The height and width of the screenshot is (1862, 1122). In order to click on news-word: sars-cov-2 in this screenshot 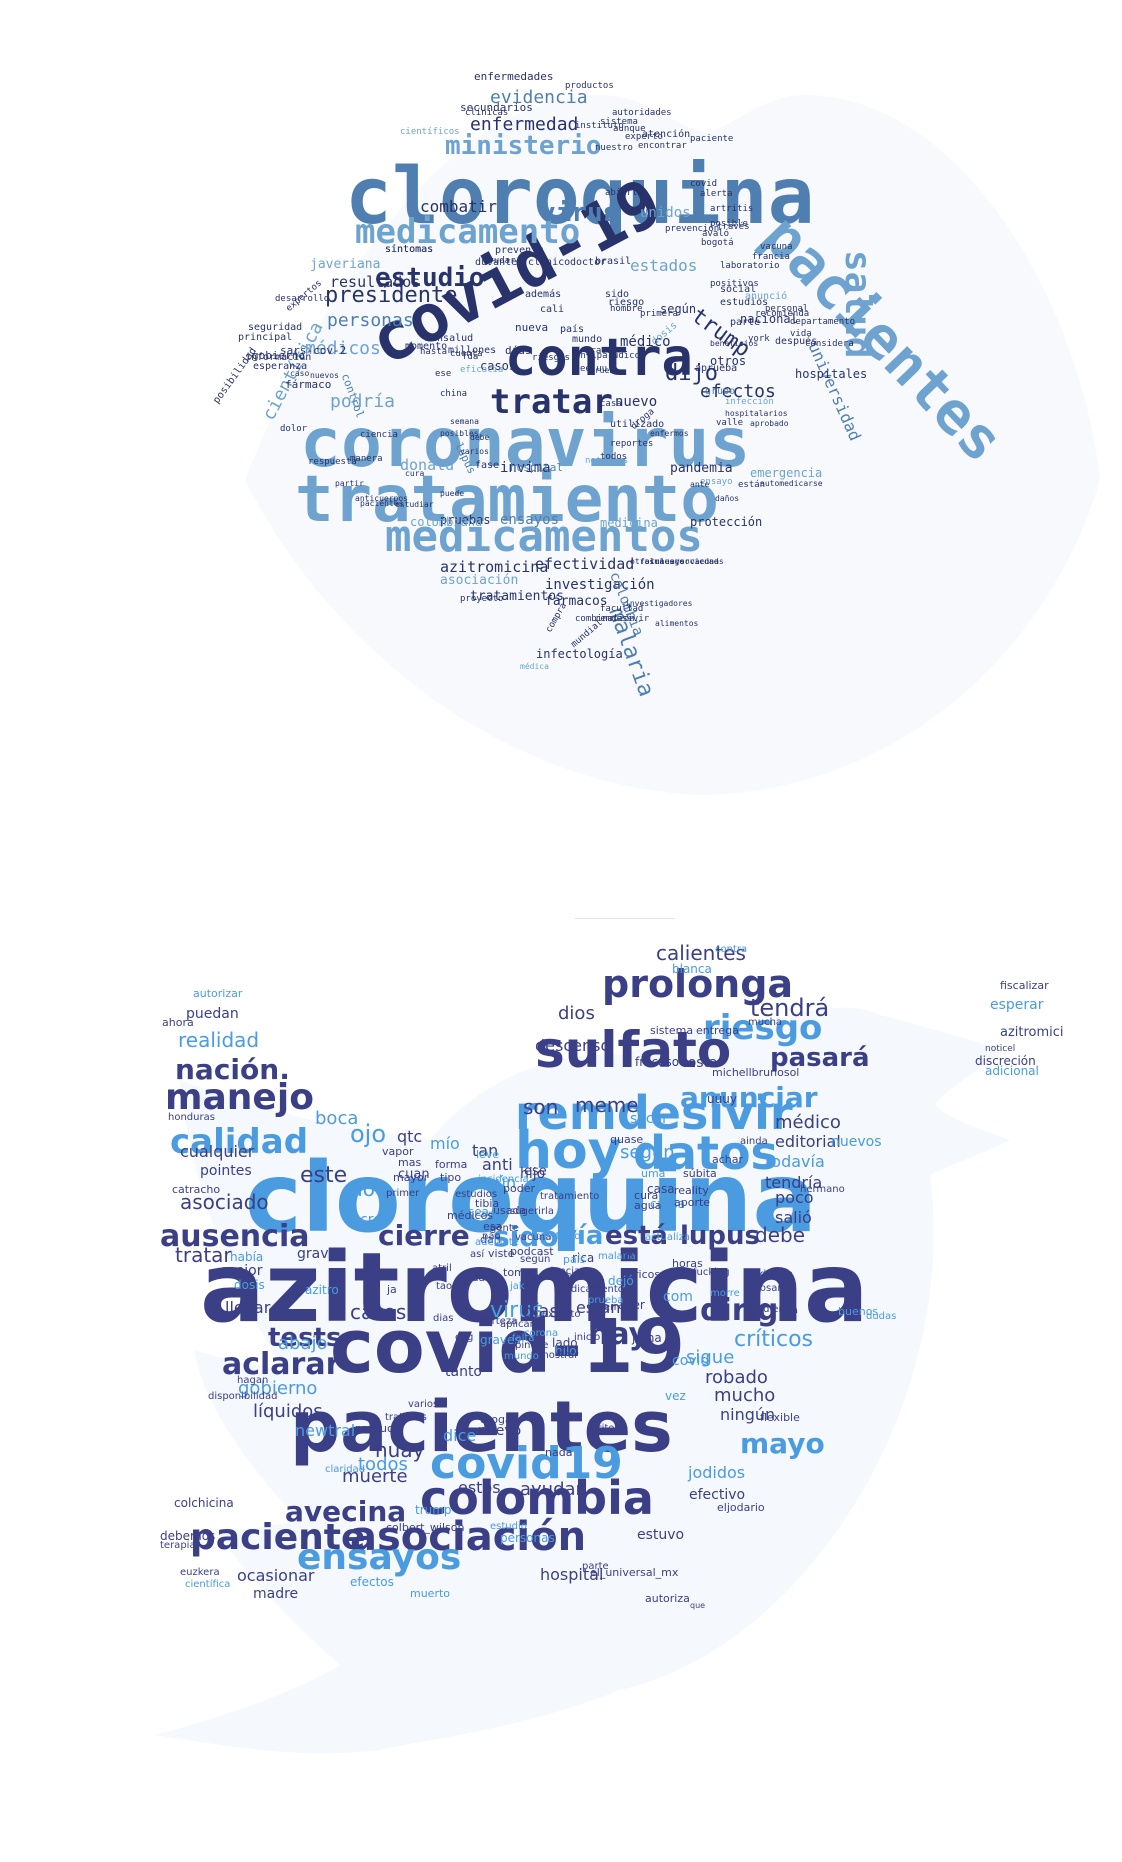, I will do `click(313, 350)`.